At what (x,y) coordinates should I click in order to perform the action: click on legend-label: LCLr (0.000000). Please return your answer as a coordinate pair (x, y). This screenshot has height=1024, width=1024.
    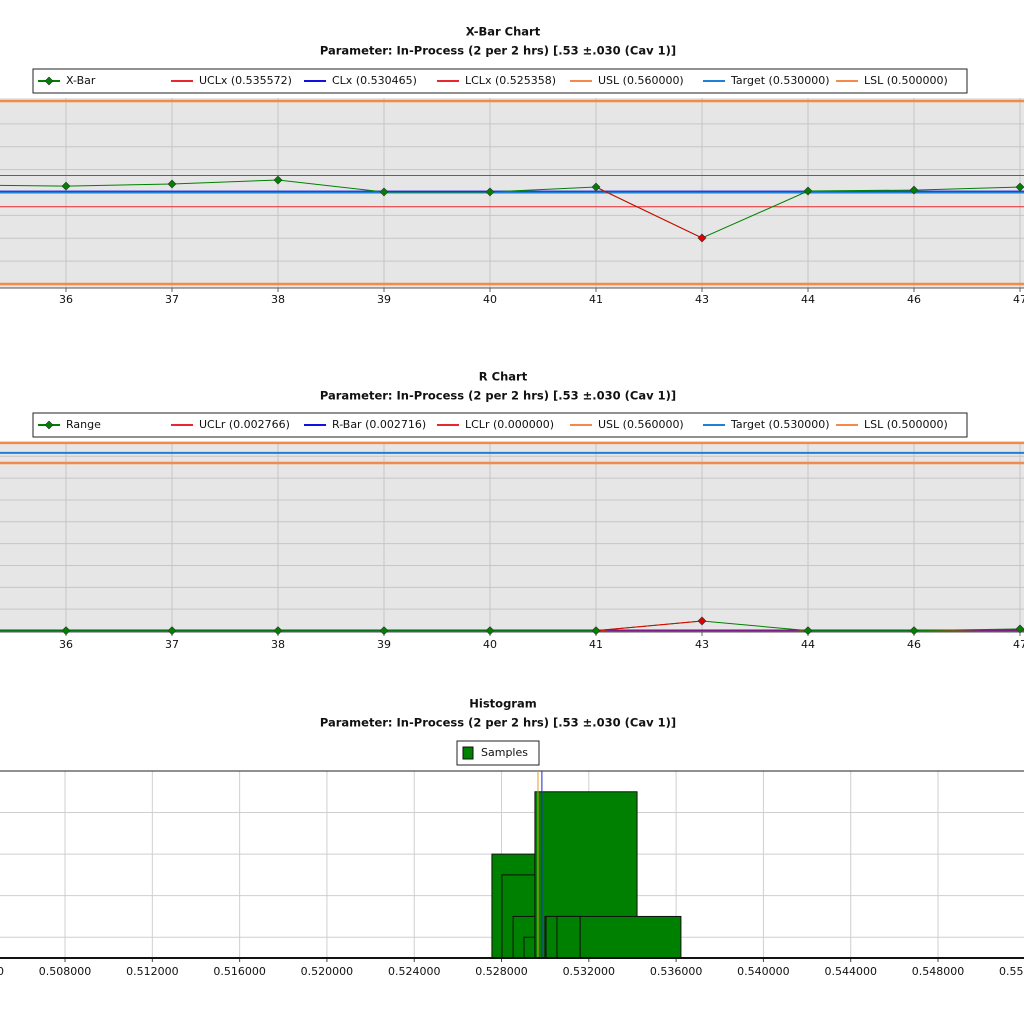
    Looking at the image, I should click on (509, 424).